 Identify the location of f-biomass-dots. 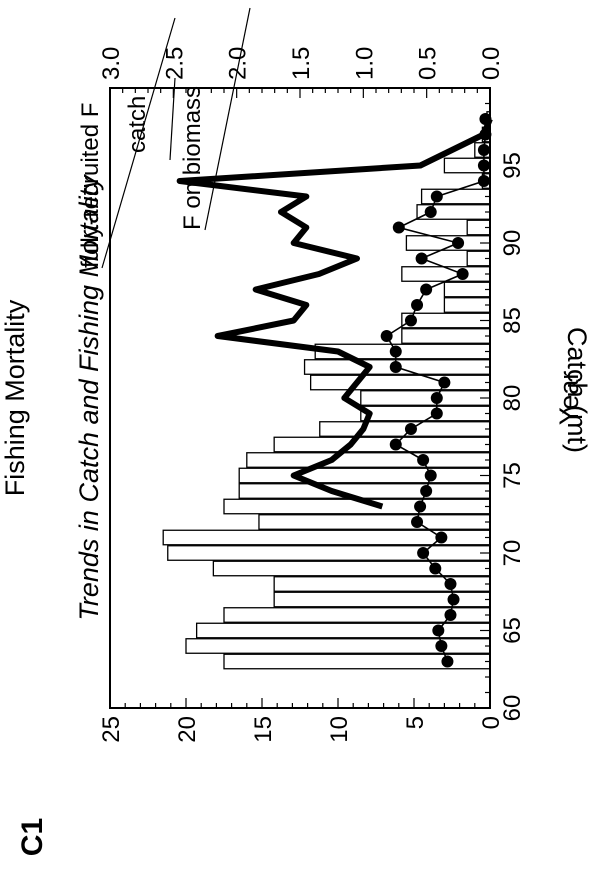
(436, 390).